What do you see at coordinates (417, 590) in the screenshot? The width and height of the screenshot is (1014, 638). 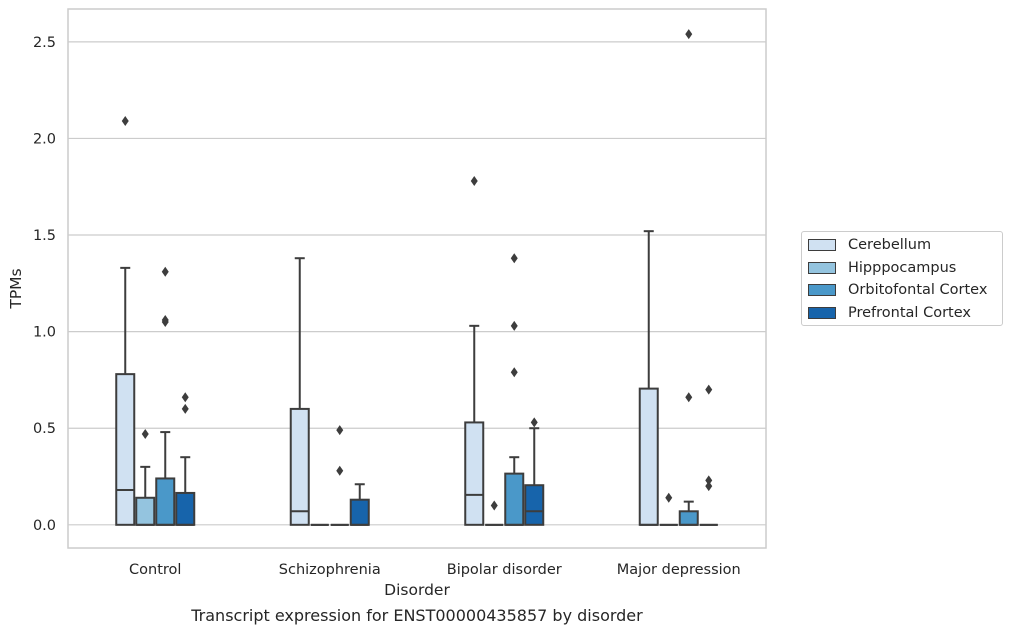 I see `x-axis-label: Disorder` at bounding box center [417, 590].